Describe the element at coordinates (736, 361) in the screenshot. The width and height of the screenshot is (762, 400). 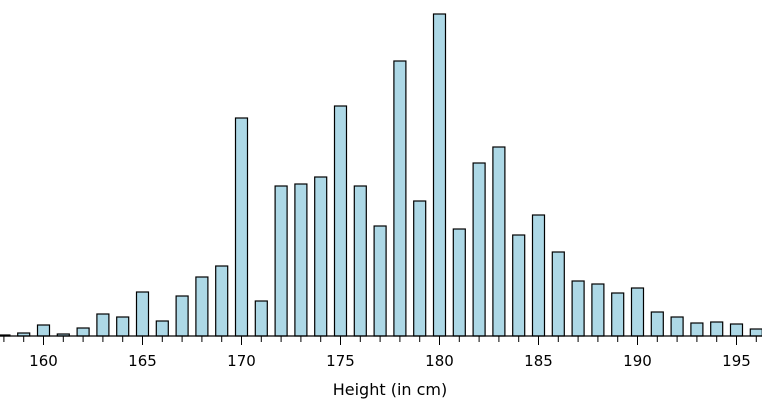
I see `x-tick-label-195: 195` at that location.